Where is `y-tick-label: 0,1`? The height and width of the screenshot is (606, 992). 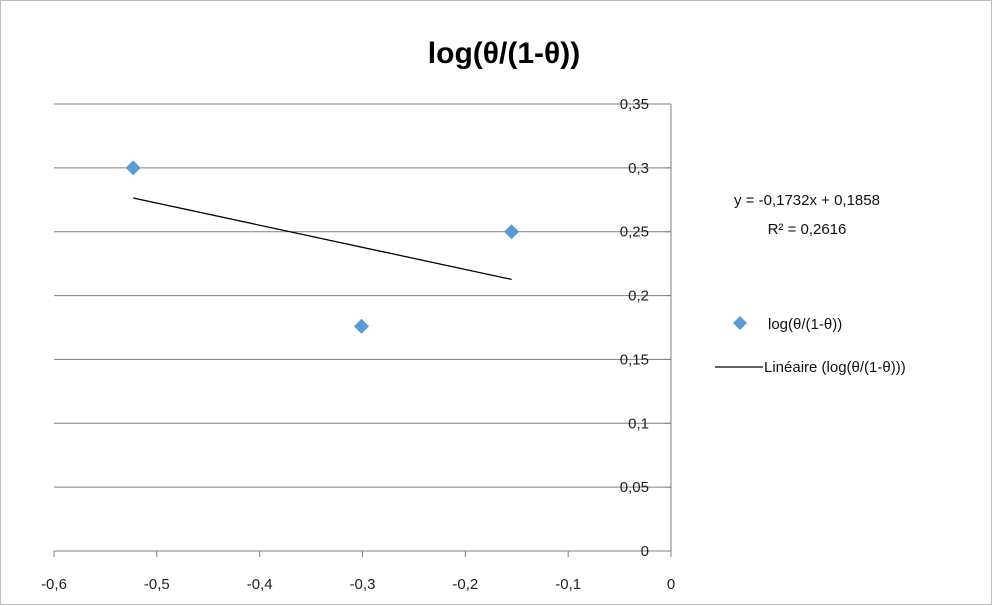 y-tick-label: 0,1 is located at coordinates (638, 423).